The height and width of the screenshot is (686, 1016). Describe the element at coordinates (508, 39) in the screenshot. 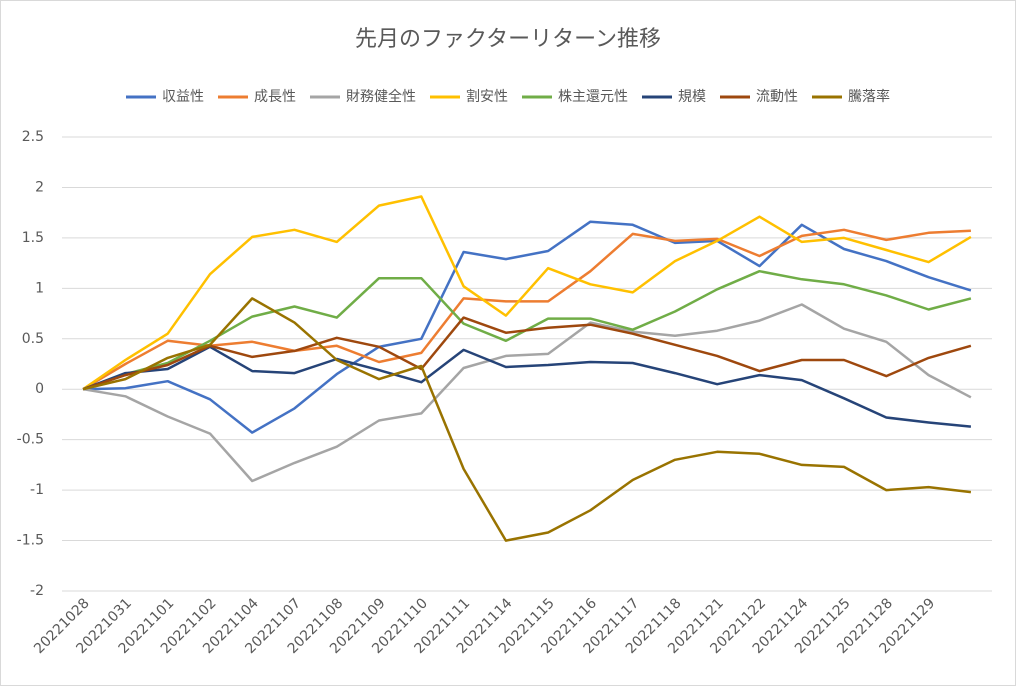

I see `chart-title: 先月のファクターリターン推移` at that location.